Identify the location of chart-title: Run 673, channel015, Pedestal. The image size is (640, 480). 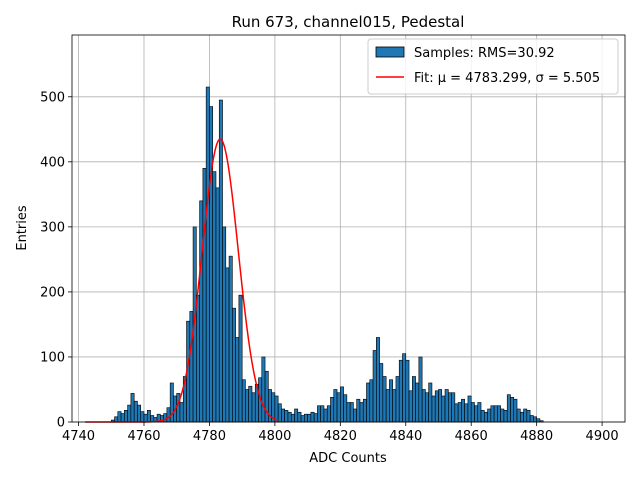
(348, 22).